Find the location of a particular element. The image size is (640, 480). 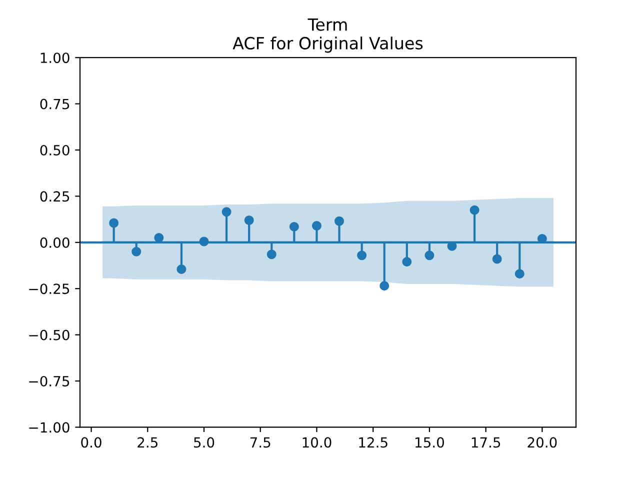

y-tick-label: −0.75 is located at coordinates (49, 381).